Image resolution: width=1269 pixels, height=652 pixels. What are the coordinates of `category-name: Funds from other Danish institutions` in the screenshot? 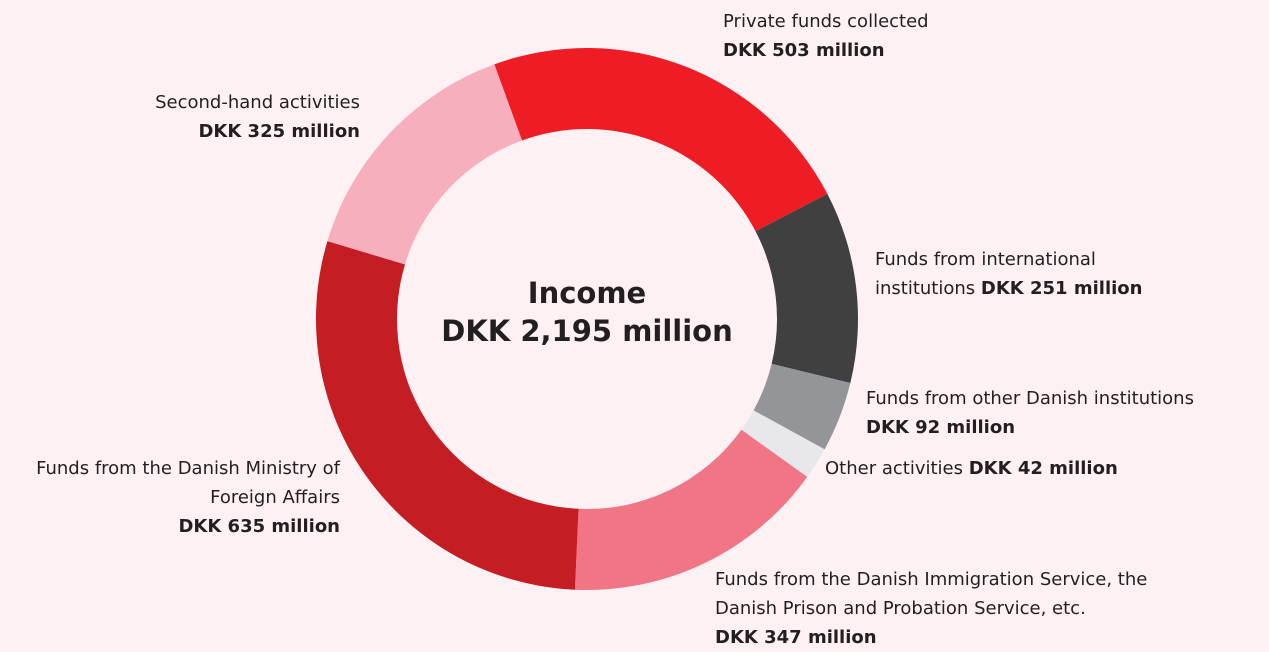 It's located at (1030, 398).